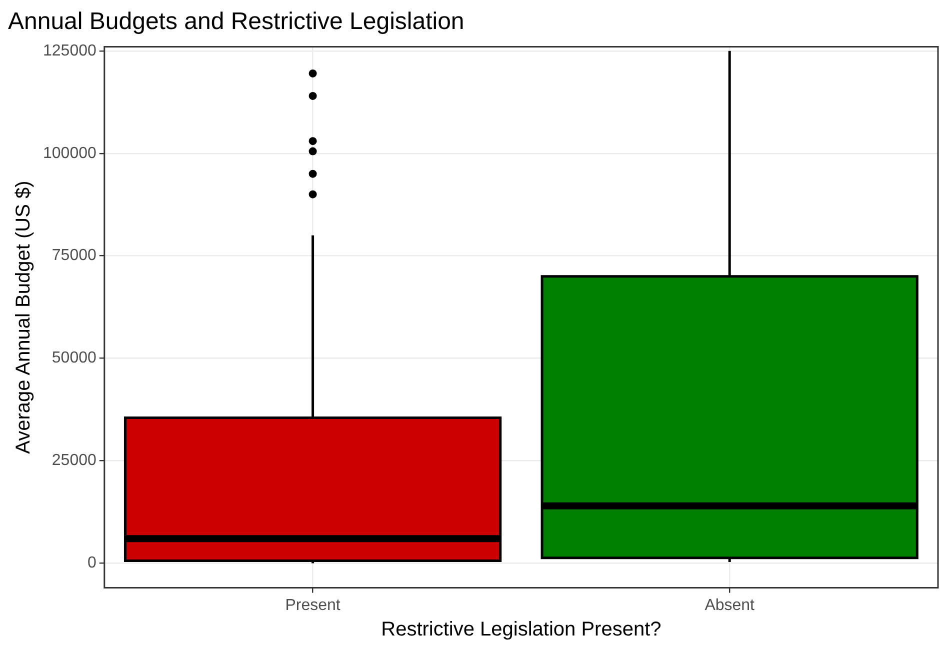  What do you see at coordinates (521, 629) in the screenshot?
I see `x-axis-title: Restrictive Legislation Present?` at bounding box center [521, 629].